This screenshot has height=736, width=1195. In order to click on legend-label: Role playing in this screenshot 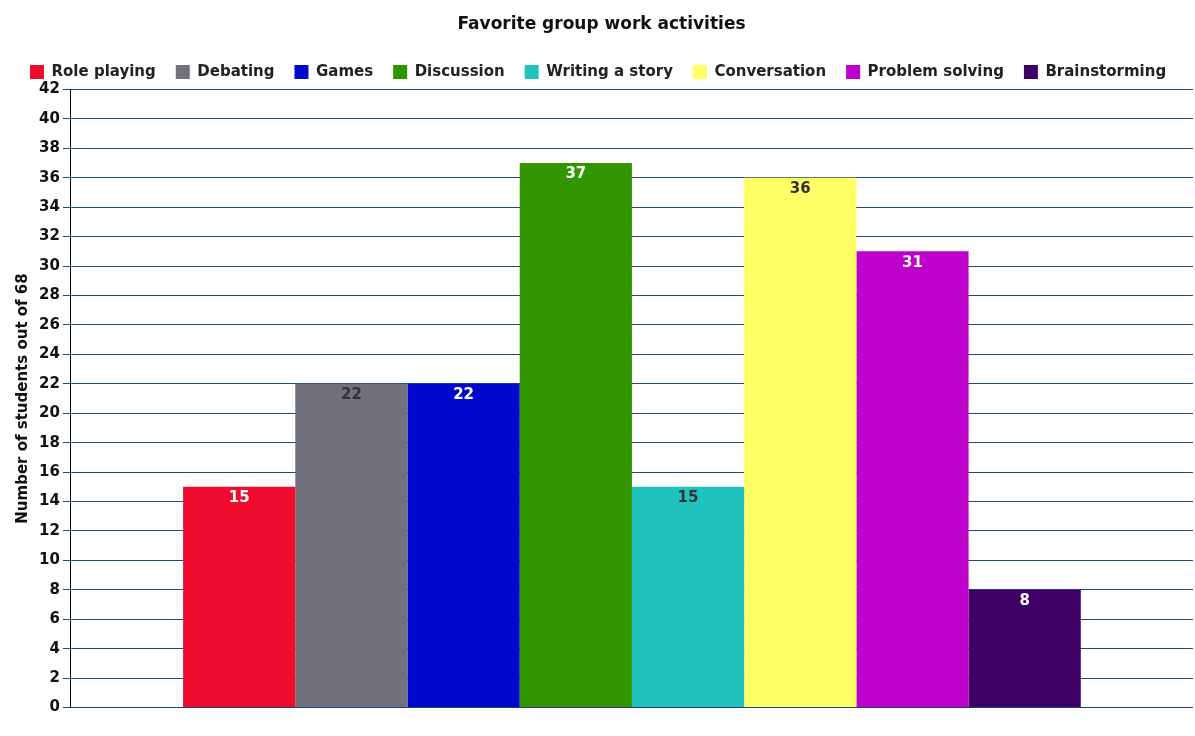, I will do `click(103, 70)`.